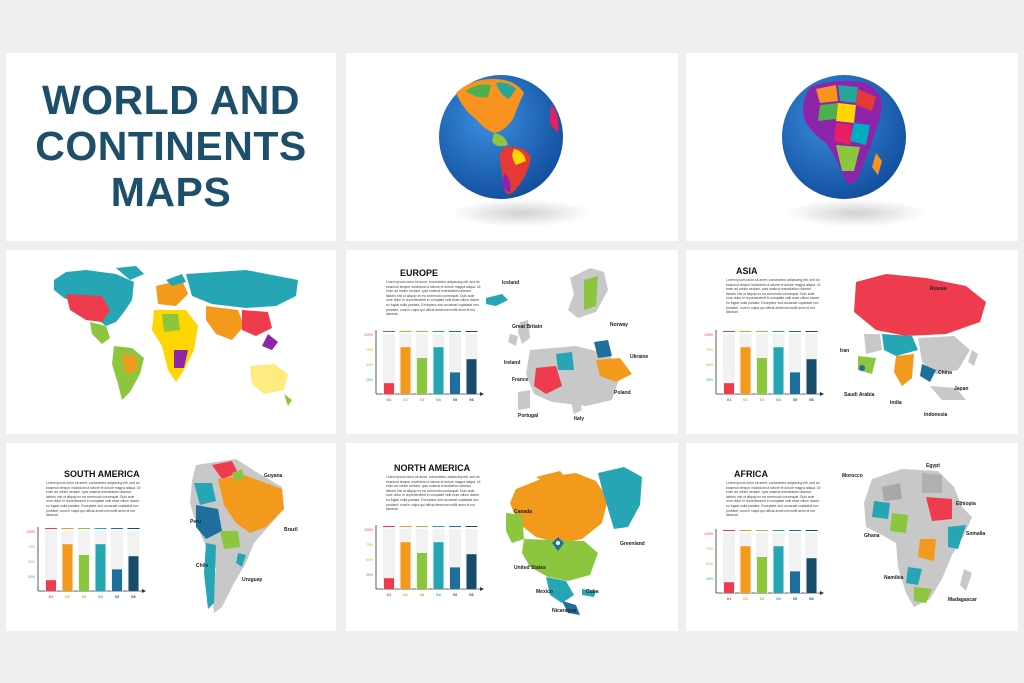 The image size is (1024, 683). What do you see at coordinates (86, 563) in the screenshot?
I see `bar-chart-south-america: 100% 75% 50% 25% 01 02 03 04 05 06` at bounding box center [86, 563].